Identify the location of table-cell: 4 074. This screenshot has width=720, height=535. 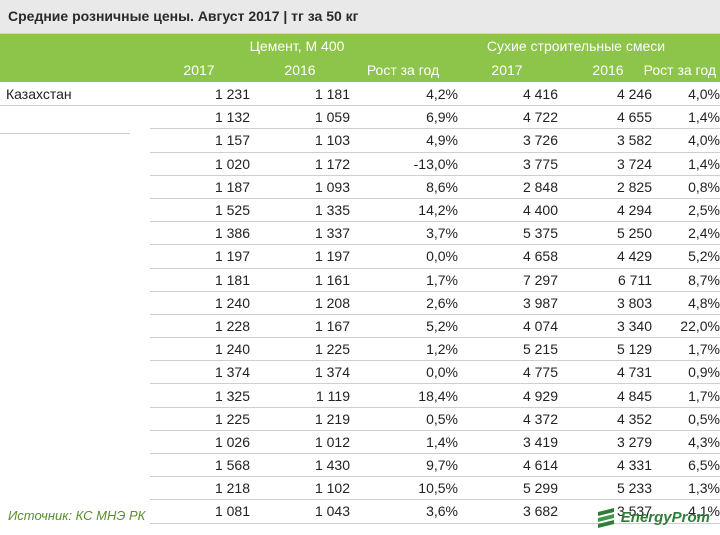
(508, 326).